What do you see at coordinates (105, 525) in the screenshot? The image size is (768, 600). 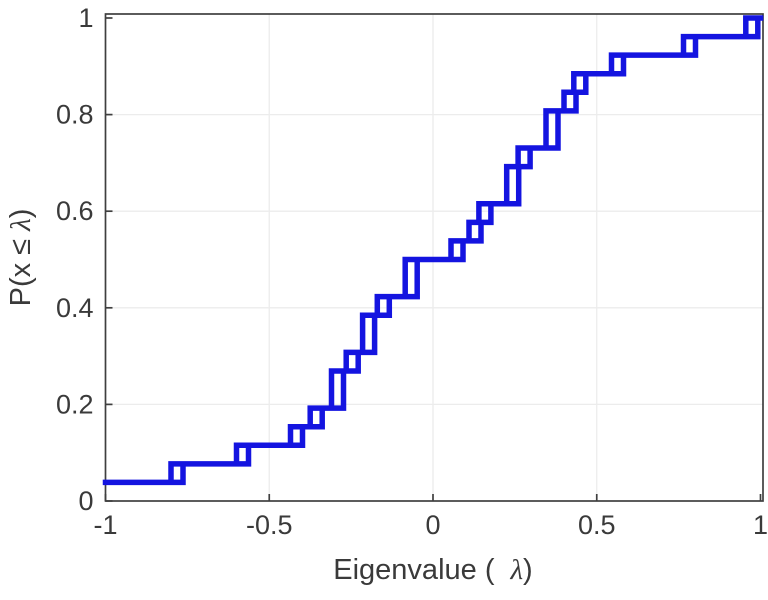 I see `x-tick-label: -1` at bounding box center [105, 525].